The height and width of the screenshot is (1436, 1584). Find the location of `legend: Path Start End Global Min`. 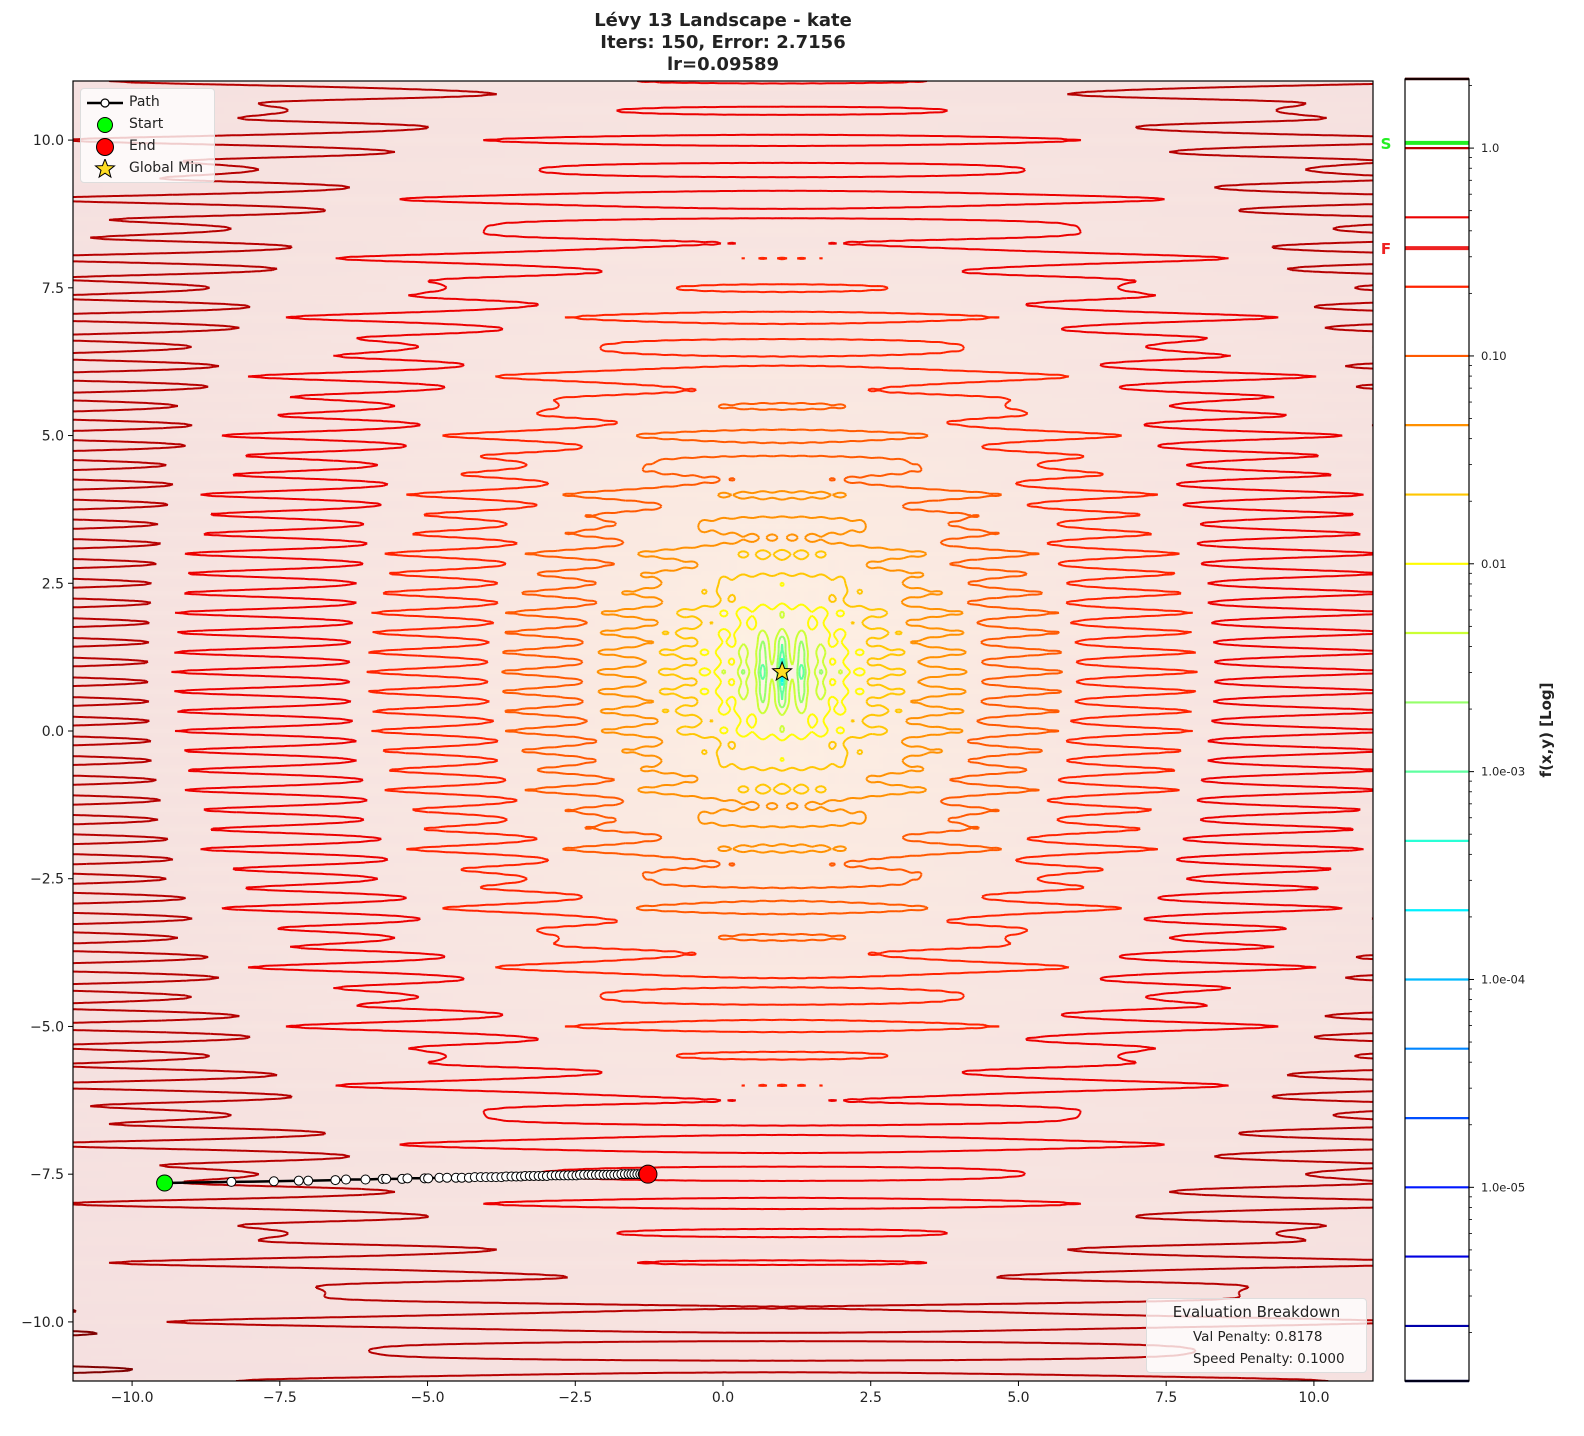

legend: Path Start End Global Min is located at coordinates (147, 135).